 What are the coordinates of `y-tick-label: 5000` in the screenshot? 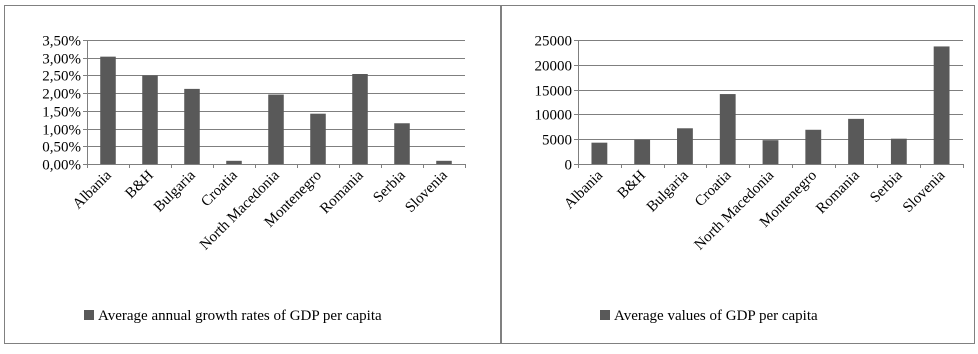 It's located at (557, 141).